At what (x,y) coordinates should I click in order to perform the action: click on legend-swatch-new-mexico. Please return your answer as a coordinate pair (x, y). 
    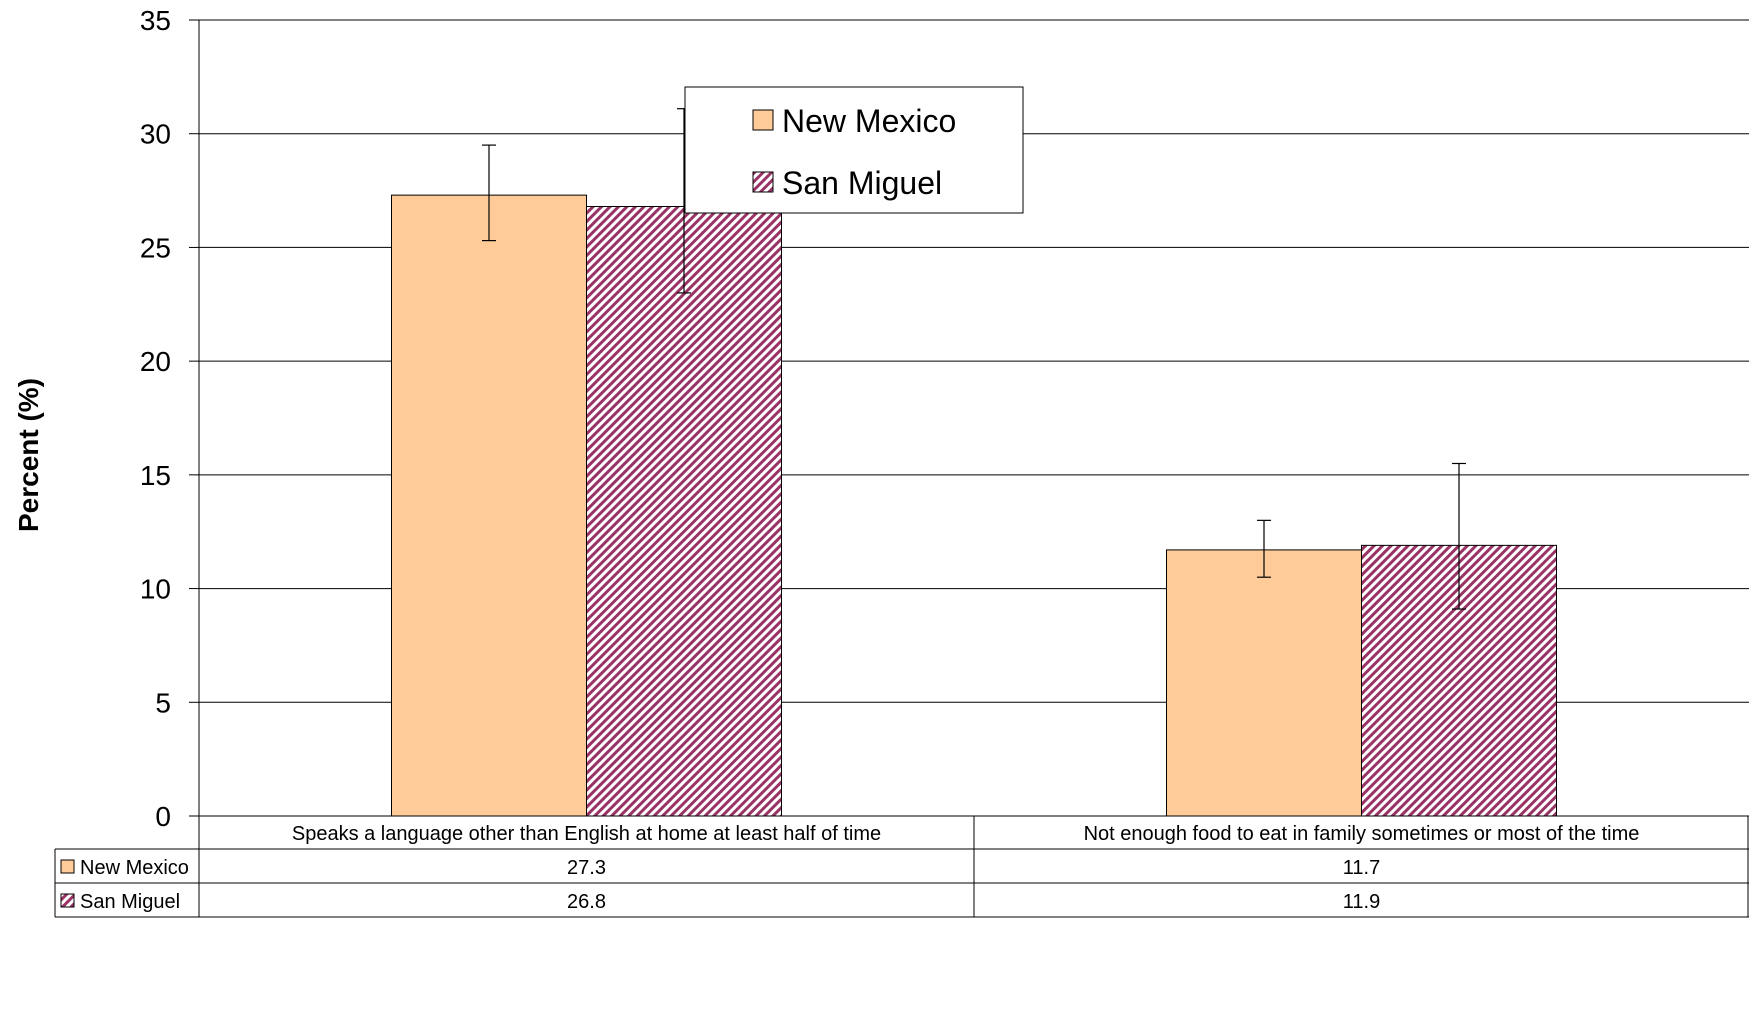
    Looking at the image, I should click on (763, 120).